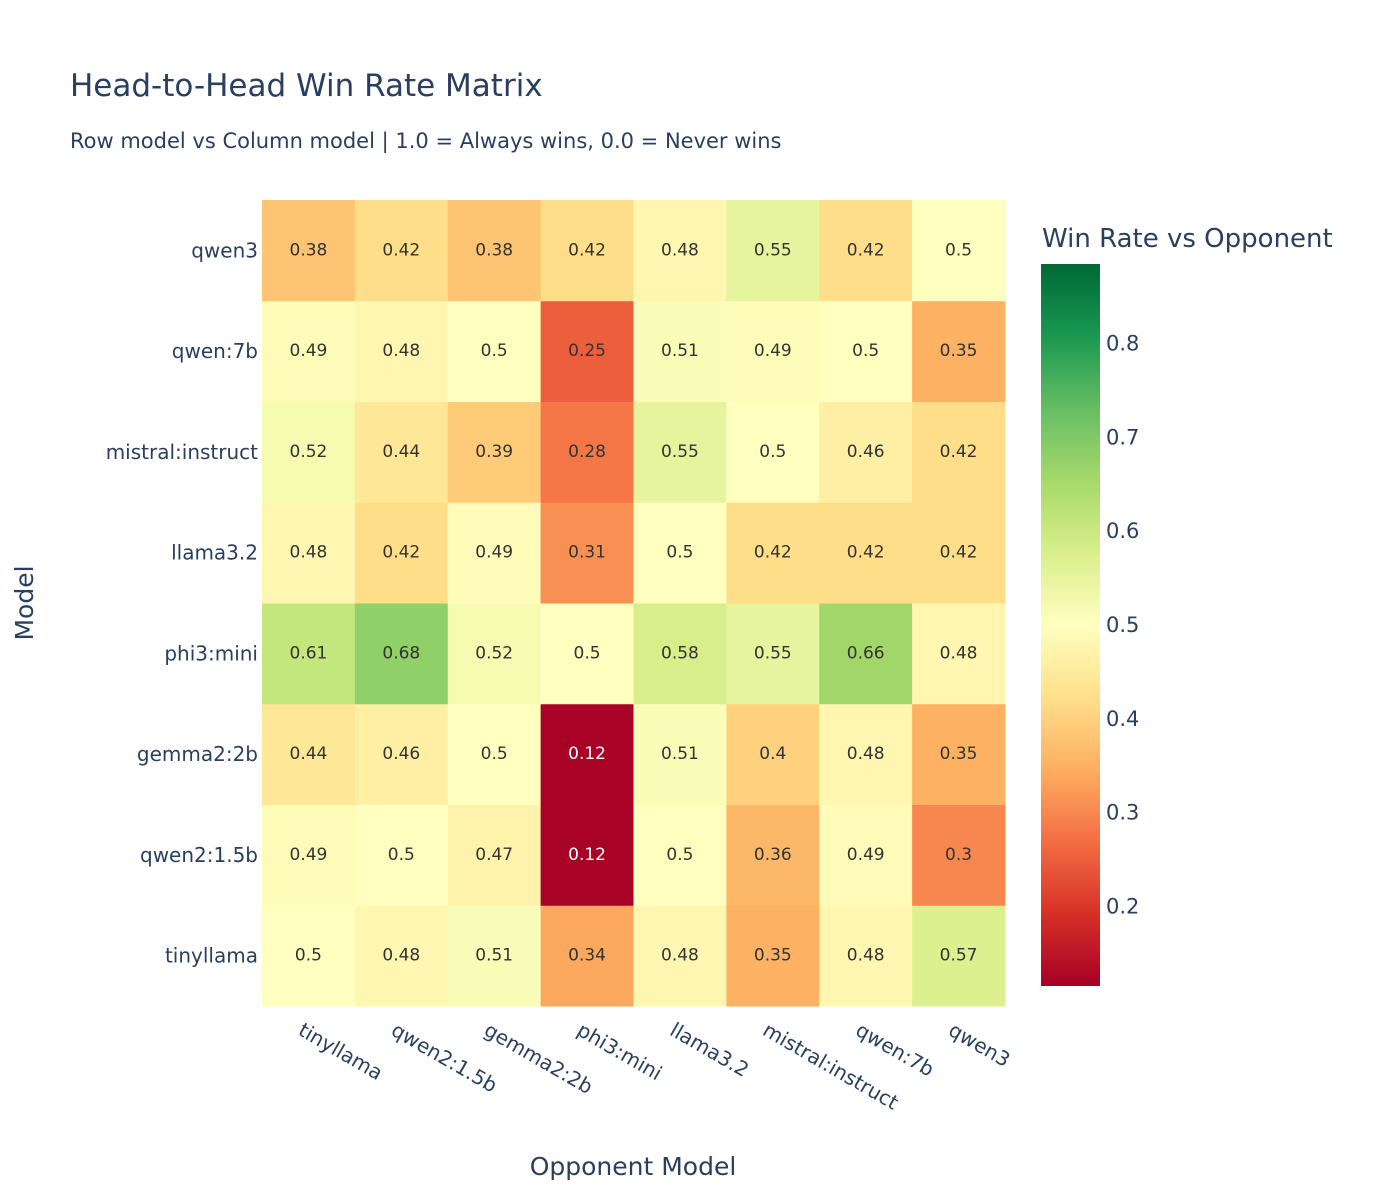  I want to click on cell-value-label: 0.61, so click(309, 653).